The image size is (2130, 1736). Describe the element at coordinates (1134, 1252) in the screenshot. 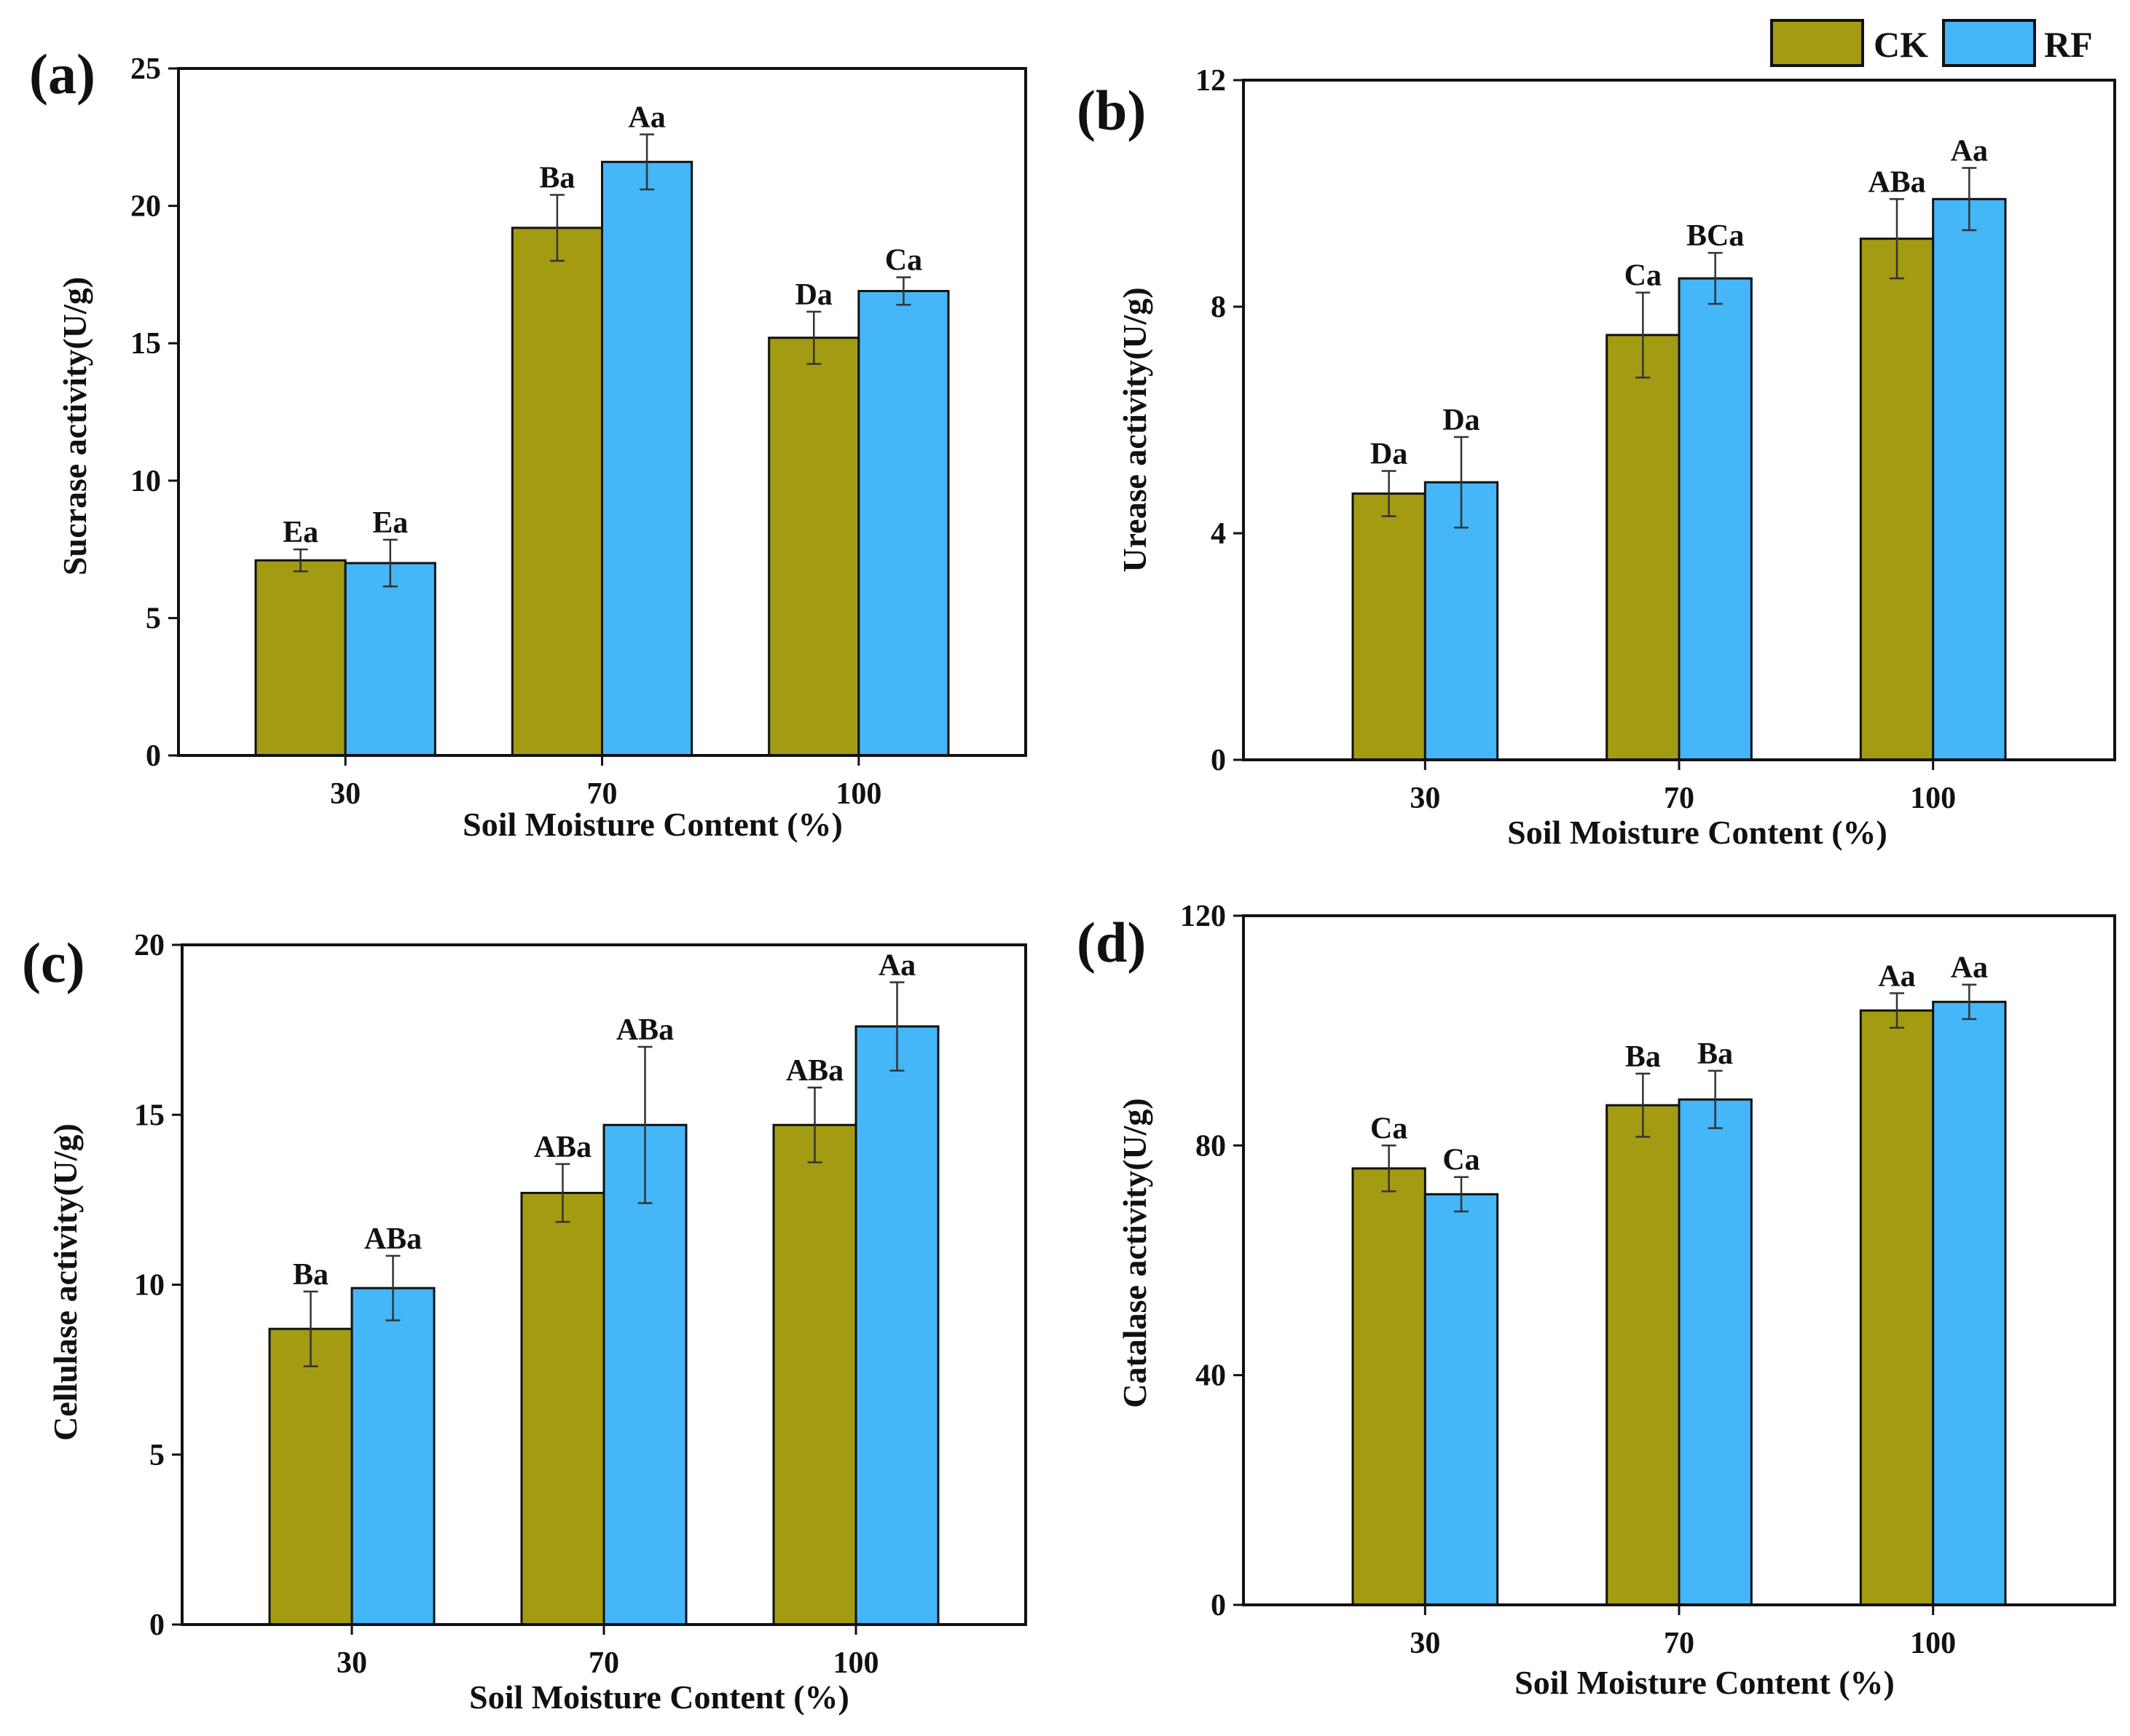

I see `y-axis-title: Catalase activity(U/g)` at that location.